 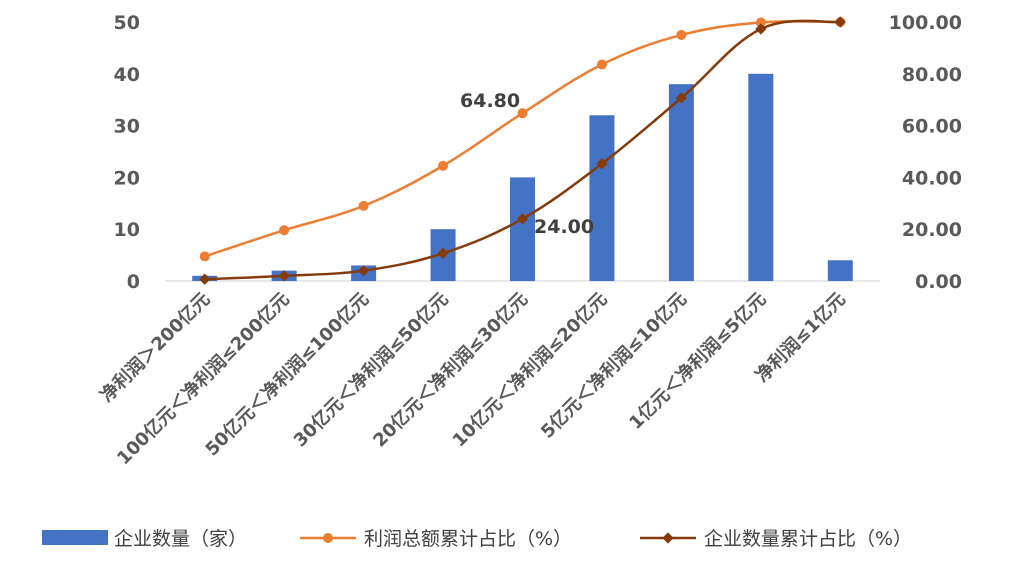 What do you see at coordinates (932, 230) in the screenshot?
I see `right-tick-label: 20.00` at bounding box center [932, 230].